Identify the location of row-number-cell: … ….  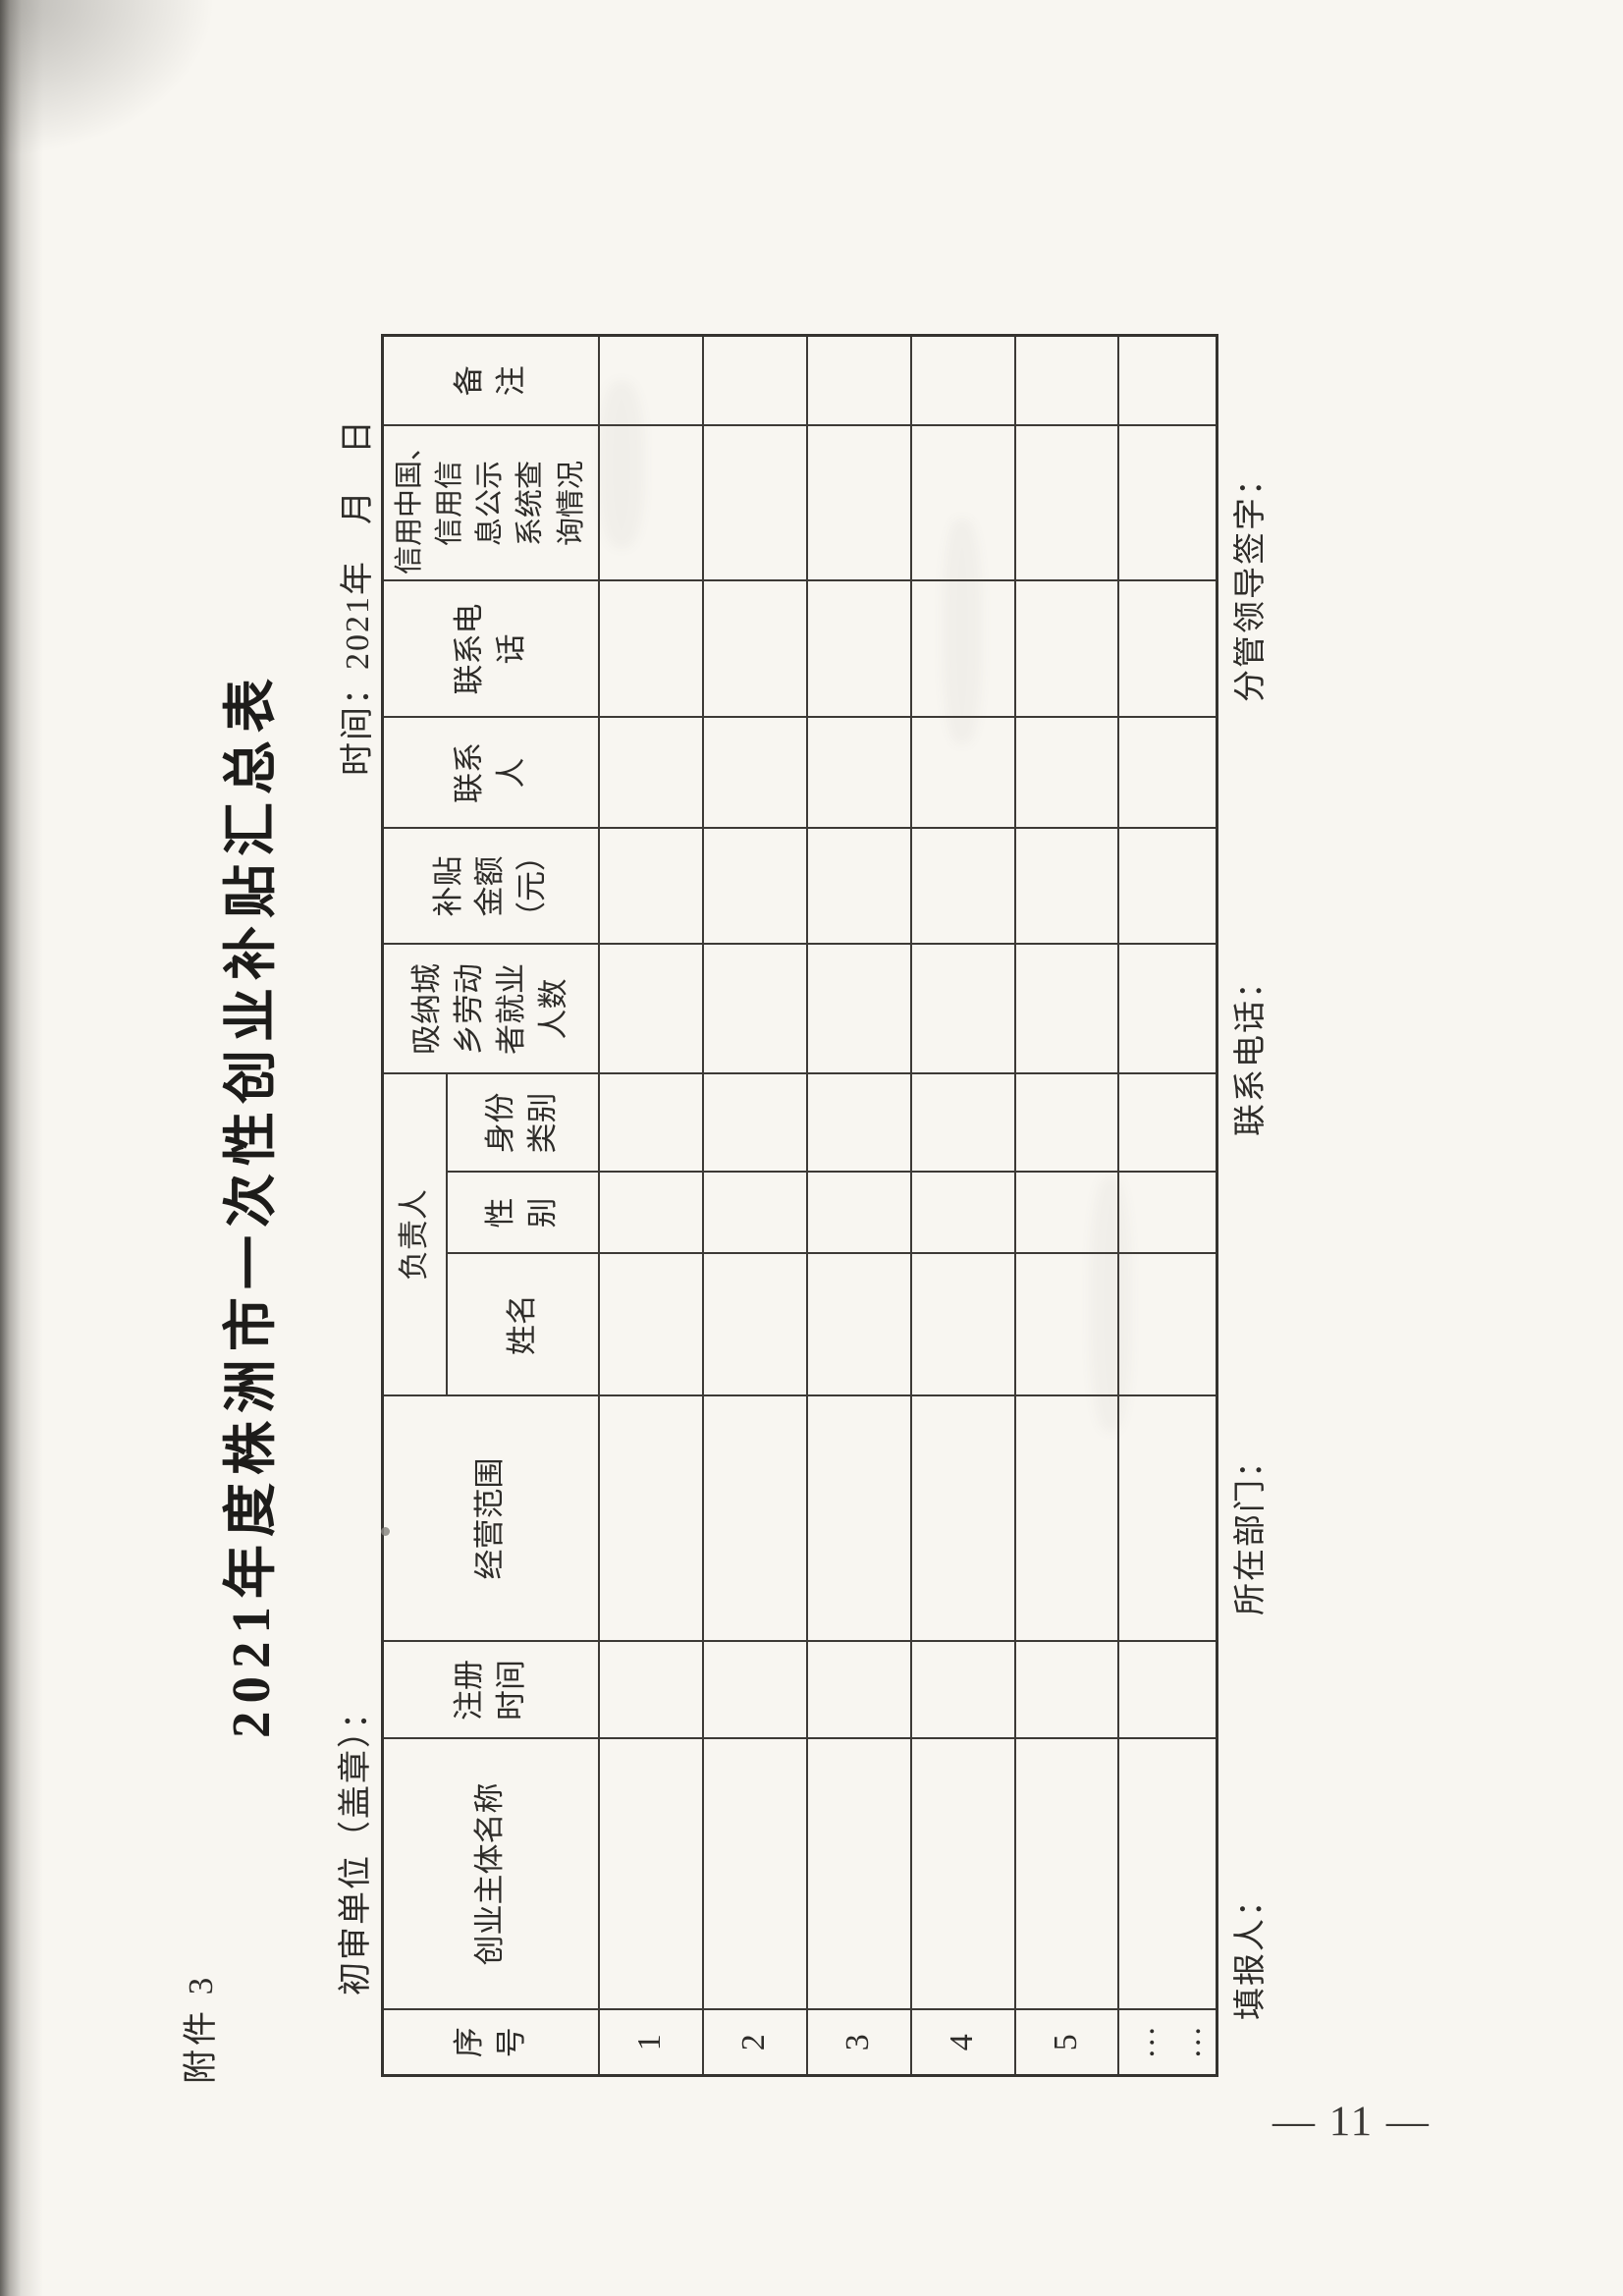
(1167, 2042).